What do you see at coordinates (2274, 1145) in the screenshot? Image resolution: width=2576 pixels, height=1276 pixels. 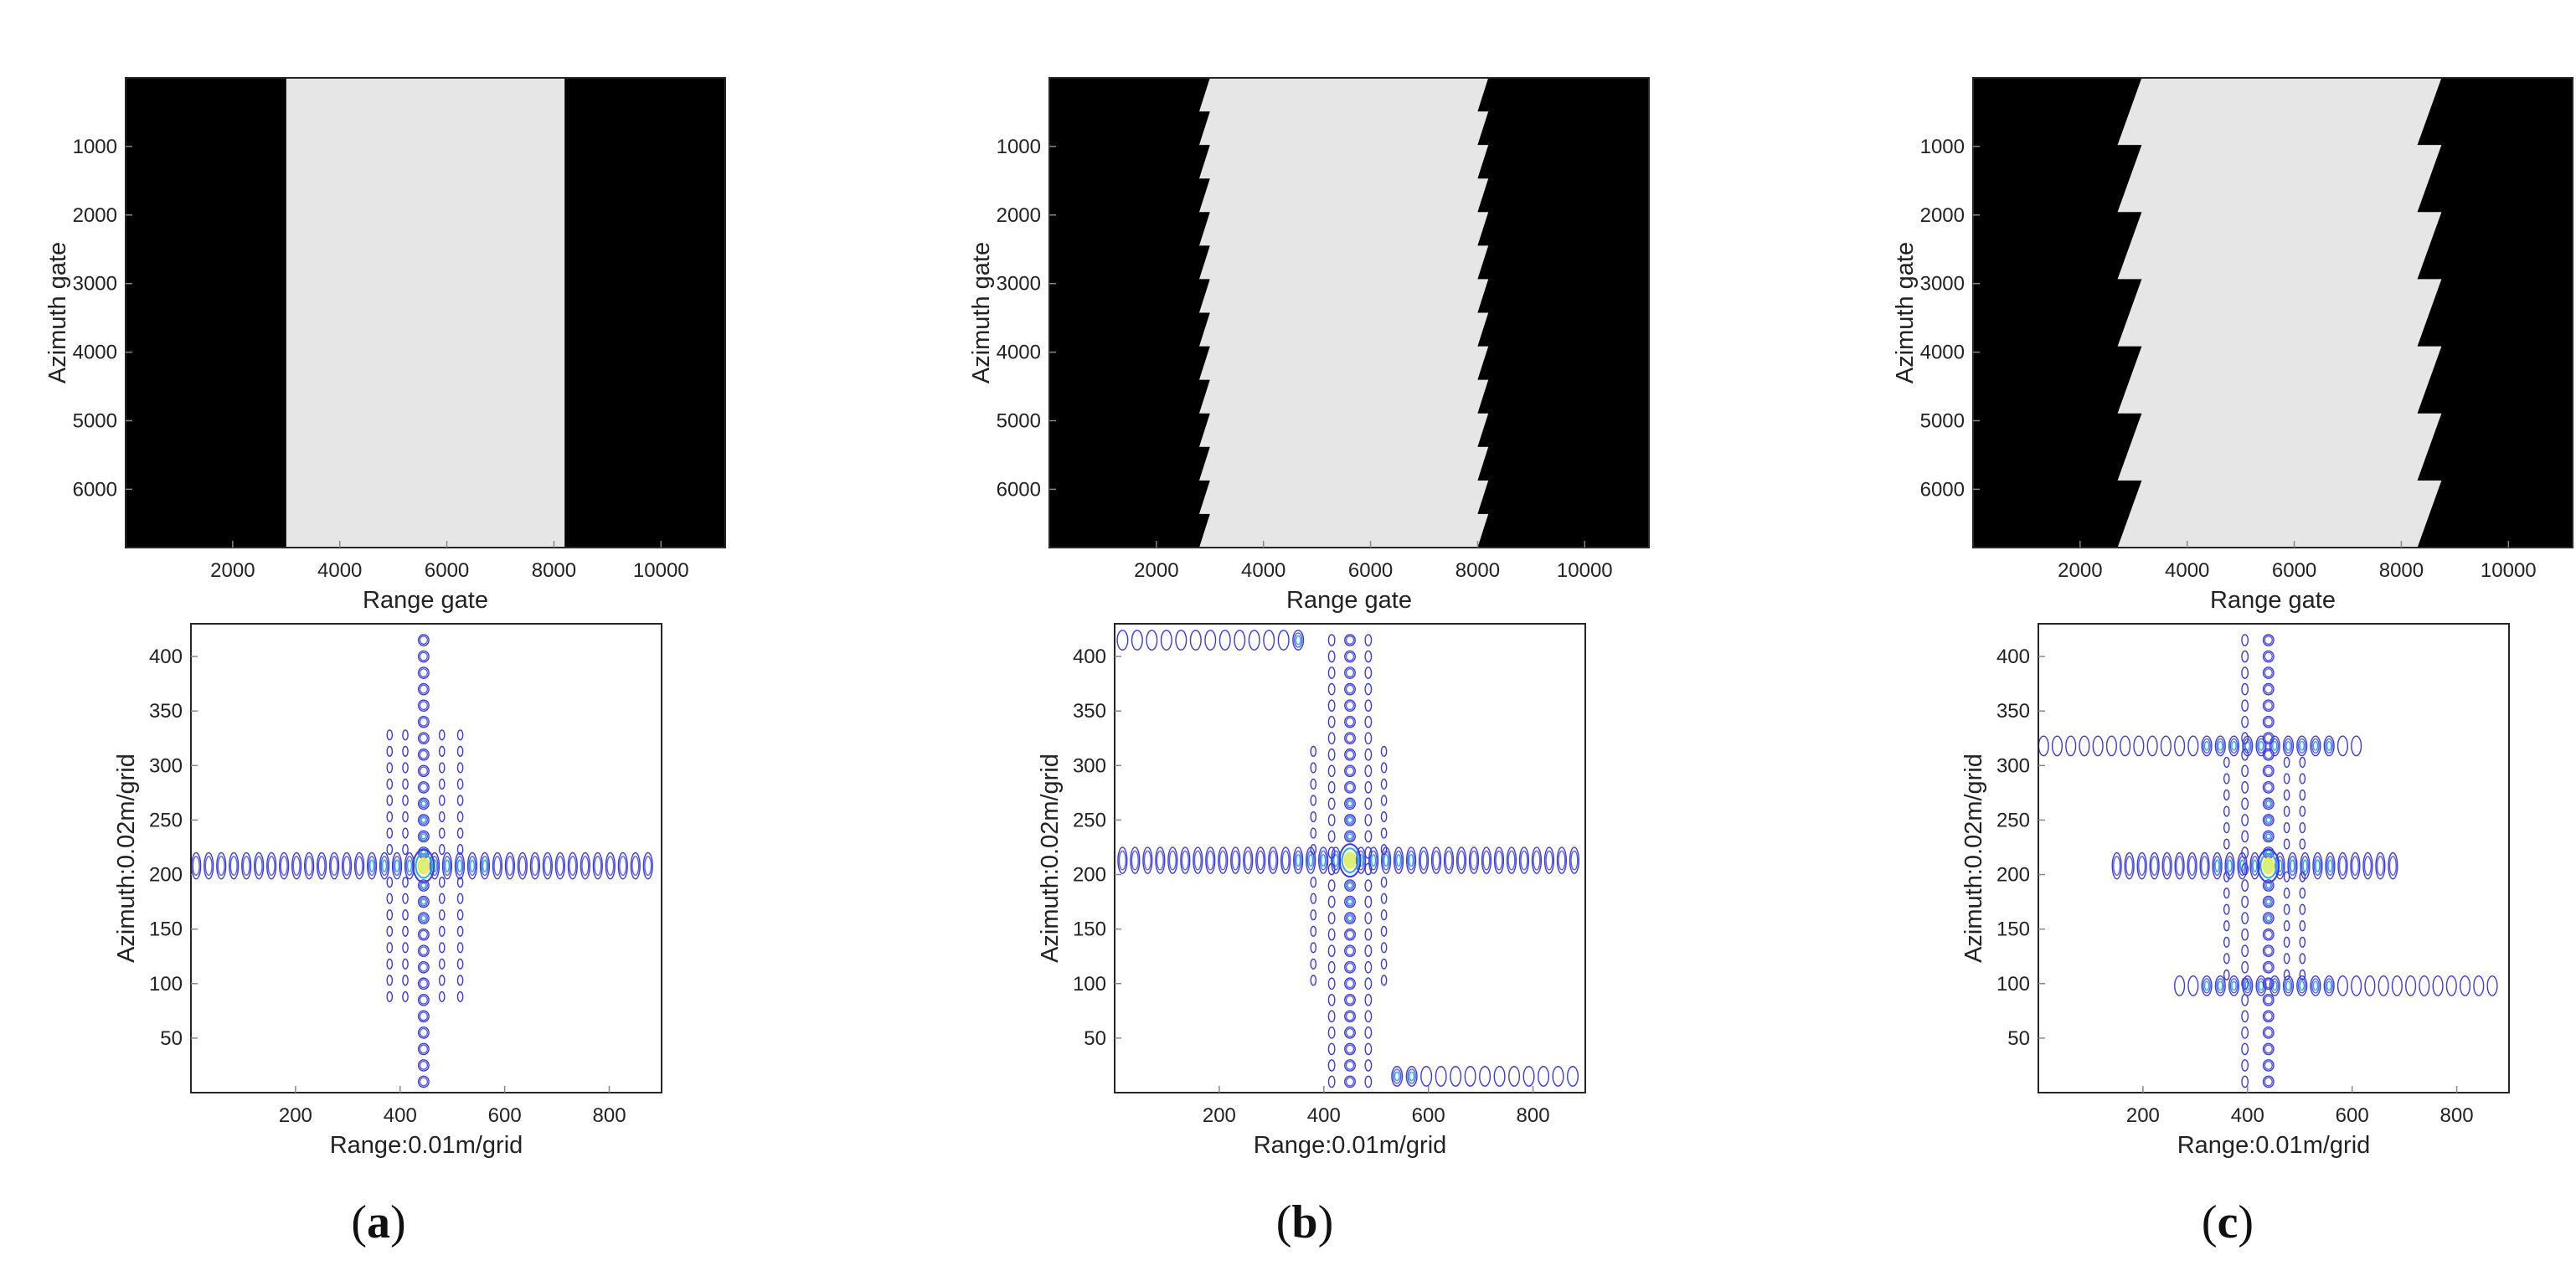 I see `x-axis-label: Range:0.01m/grid` at bounding box center [2274, 1145].